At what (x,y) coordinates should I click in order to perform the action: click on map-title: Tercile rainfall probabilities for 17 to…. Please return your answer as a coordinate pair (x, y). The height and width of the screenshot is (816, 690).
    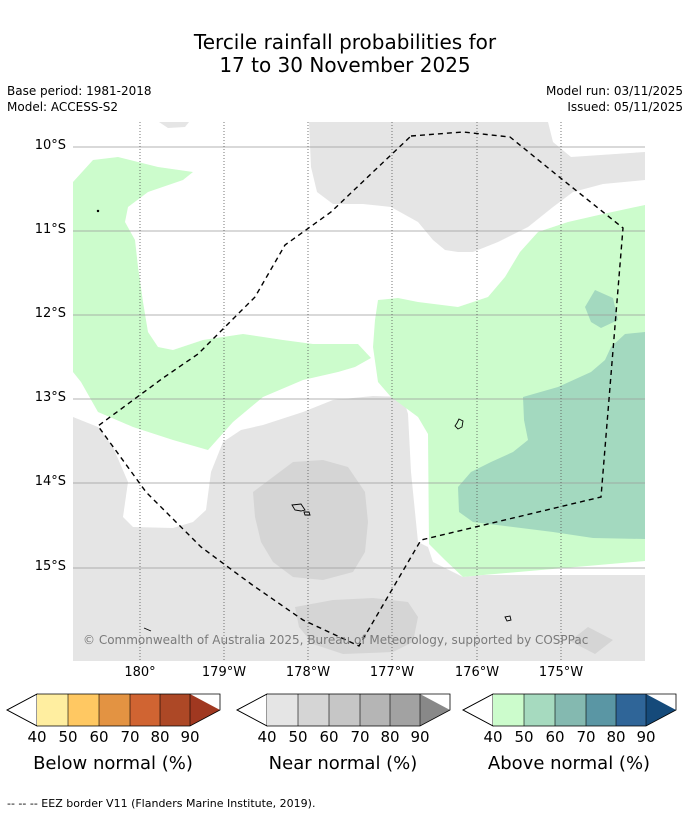
    Looking at the image, I should click on (345, 54).